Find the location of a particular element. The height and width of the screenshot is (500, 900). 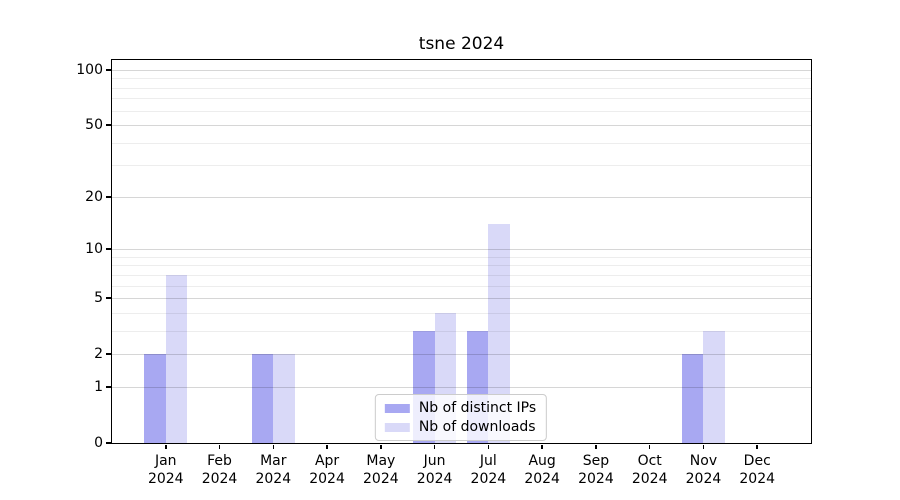

bar-downloads-nov is located at coordinates (714, 386).